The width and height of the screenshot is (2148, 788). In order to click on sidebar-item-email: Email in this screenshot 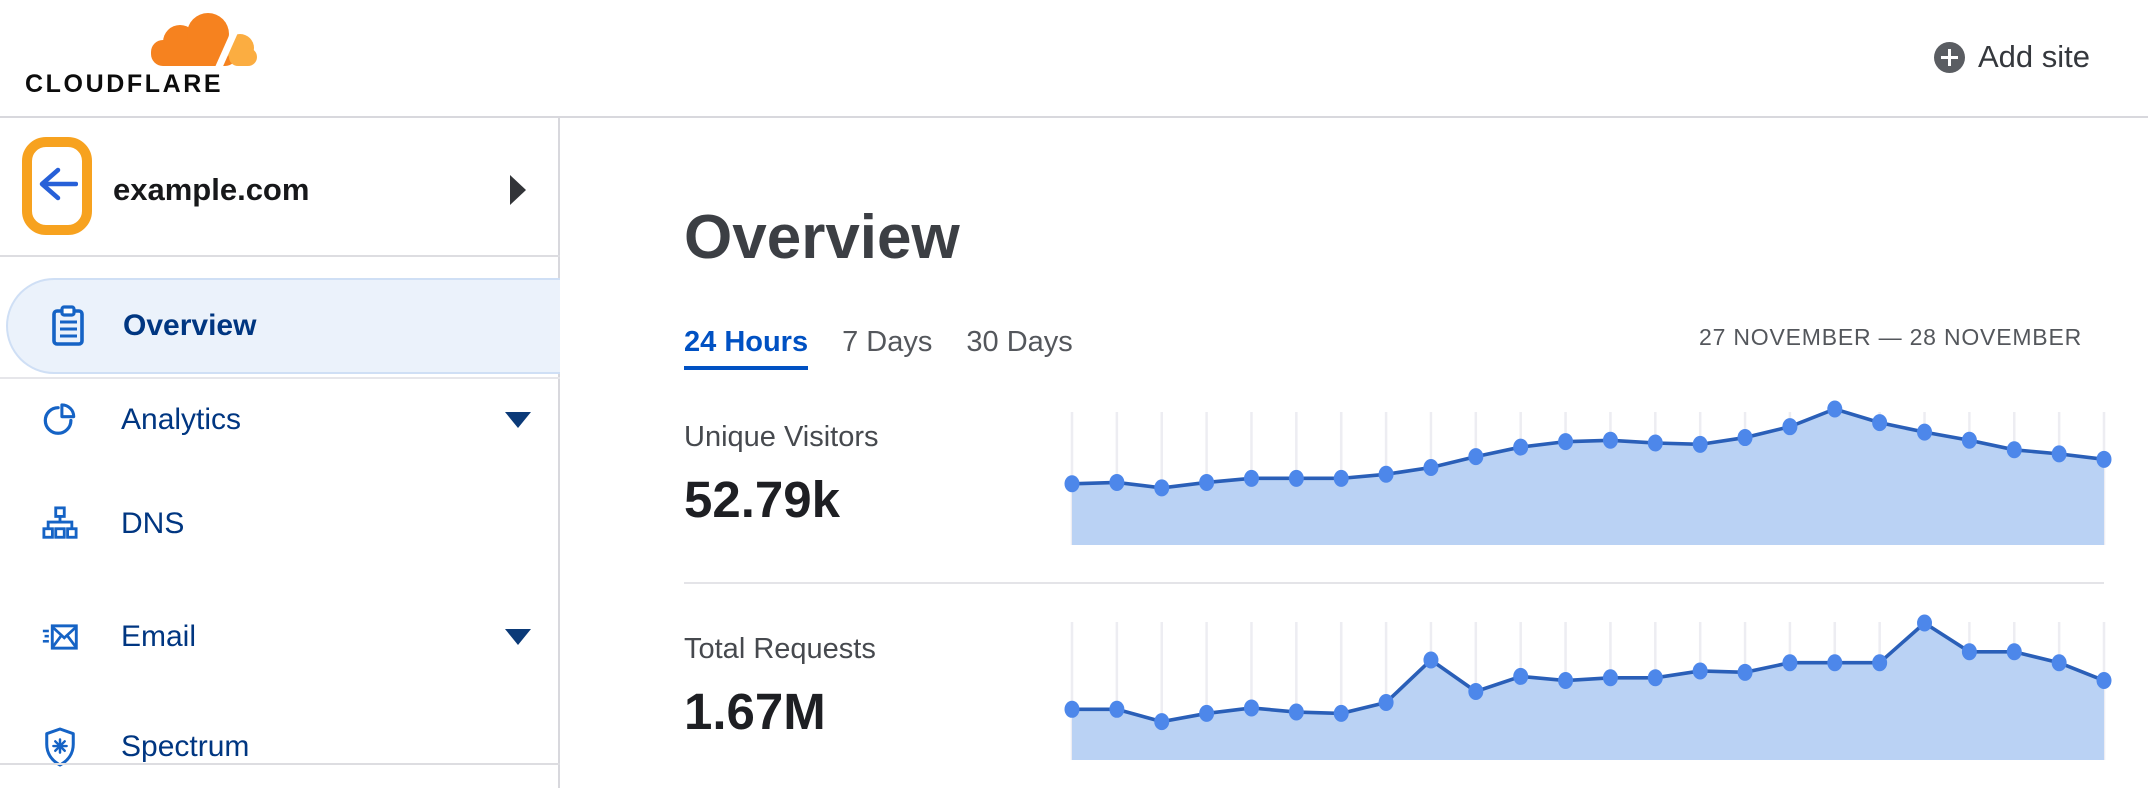, I will do `click(280, 637)`.